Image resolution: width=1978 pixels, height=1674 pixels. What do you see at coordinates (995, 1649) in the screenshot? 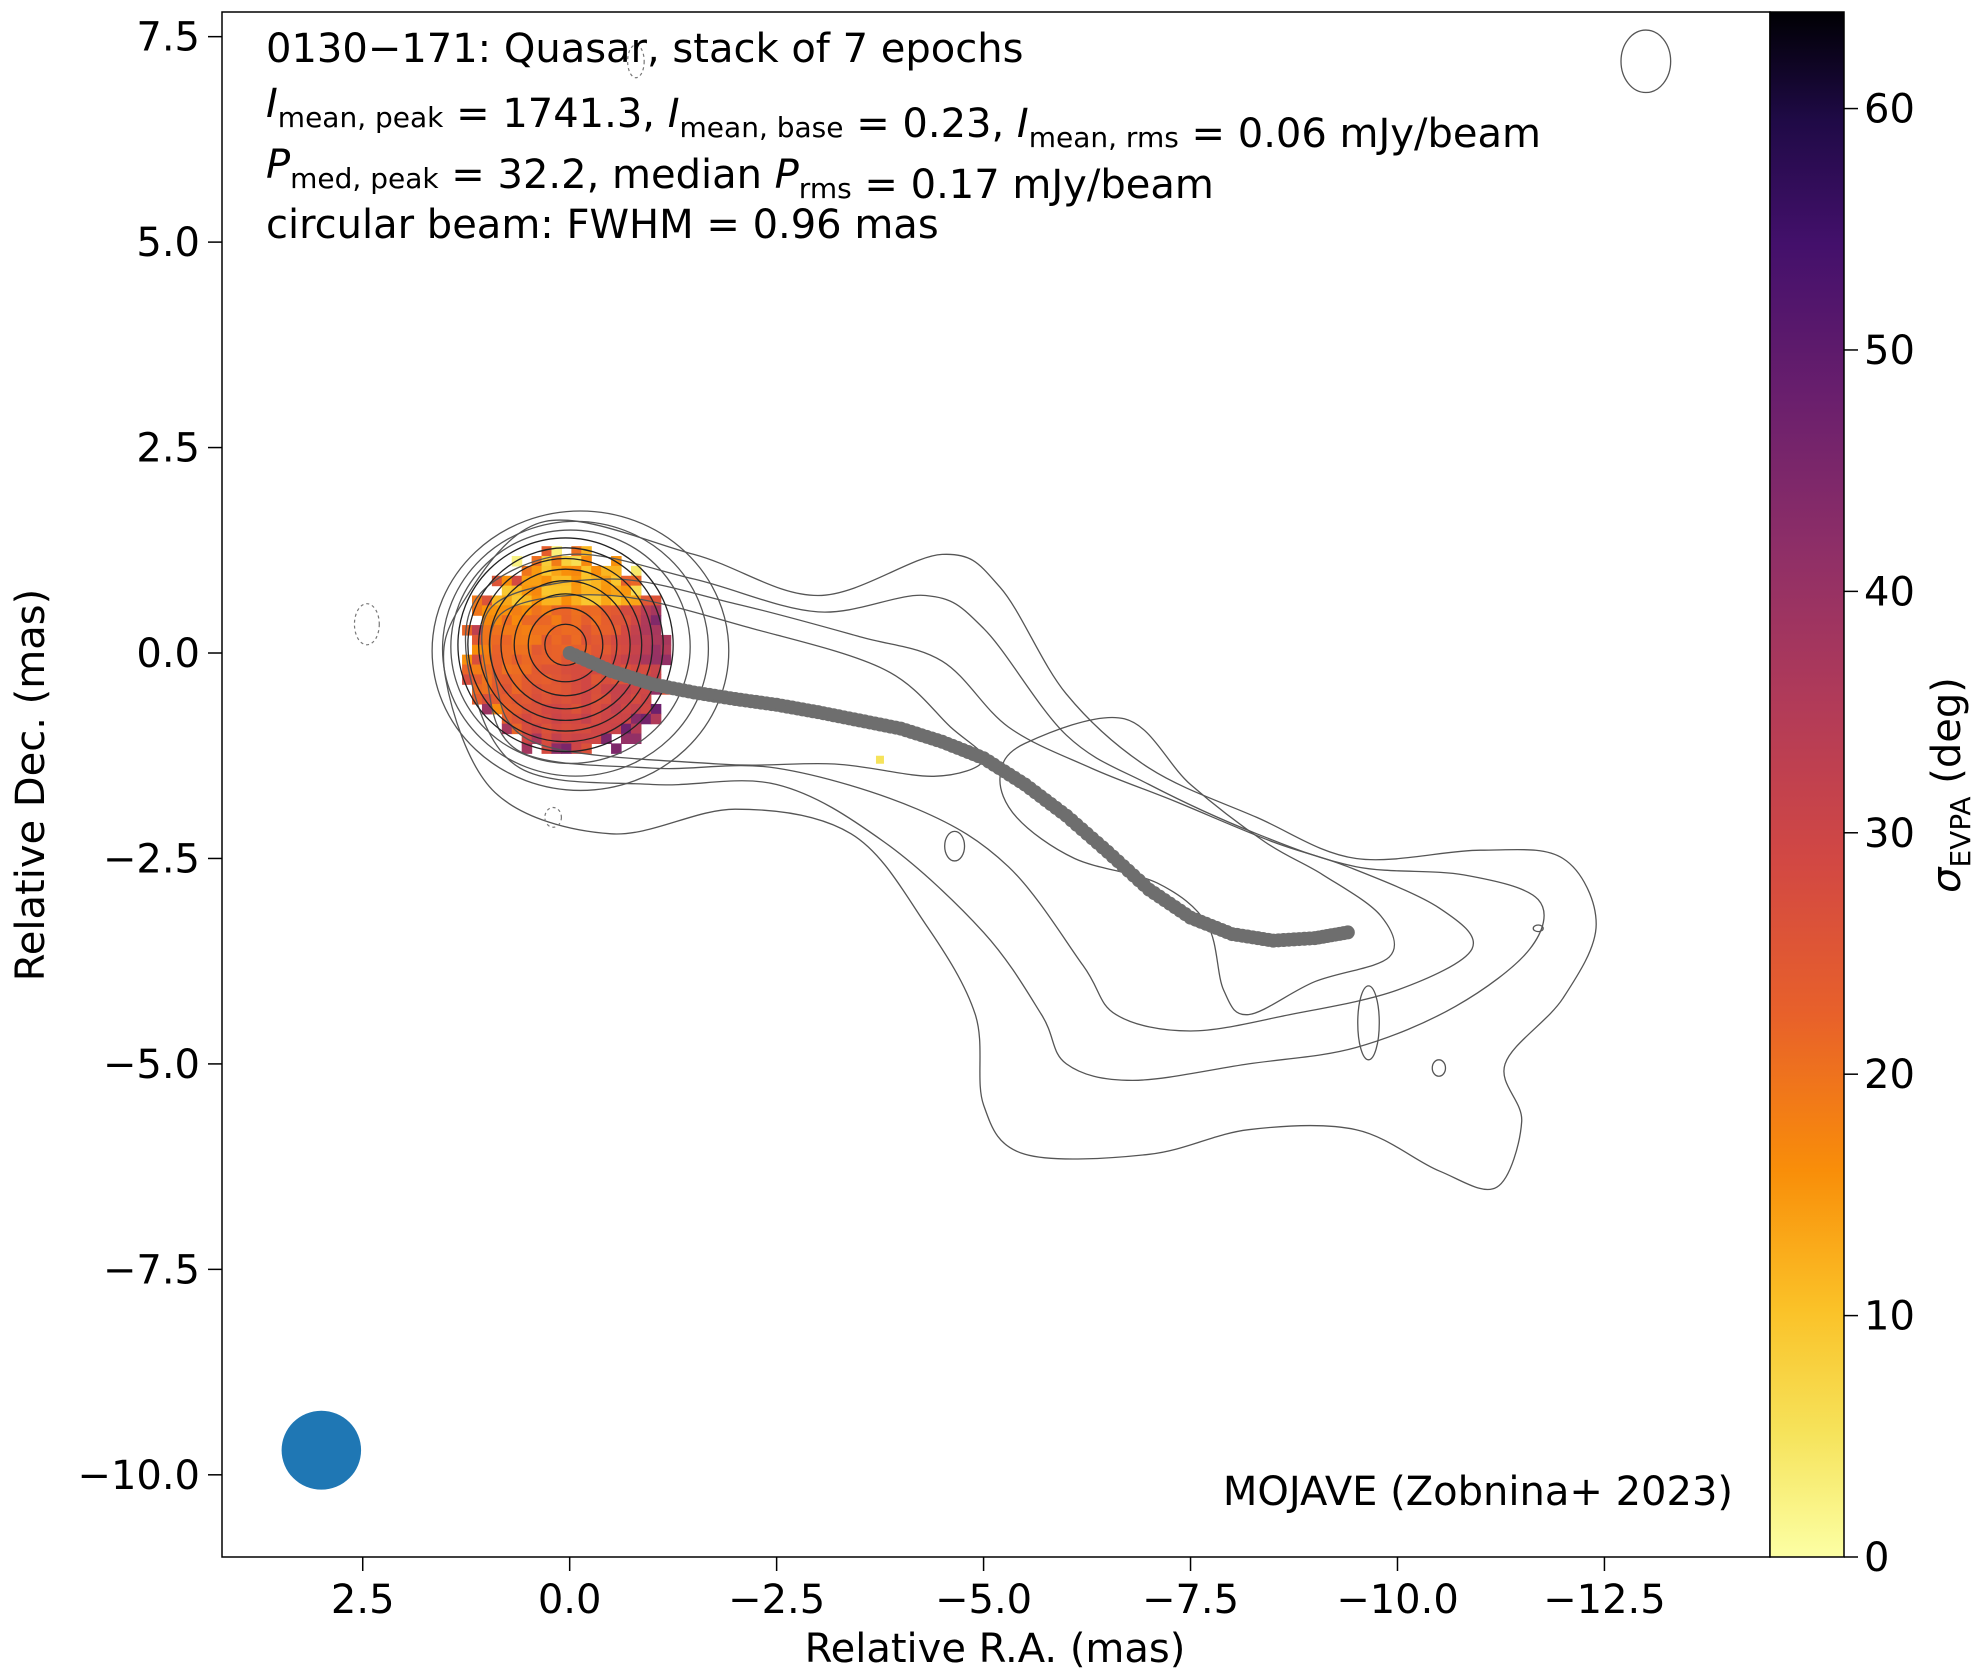
I see `x-axis-label: Relative R.A. (mas)` at bounding box center [995, 1649].